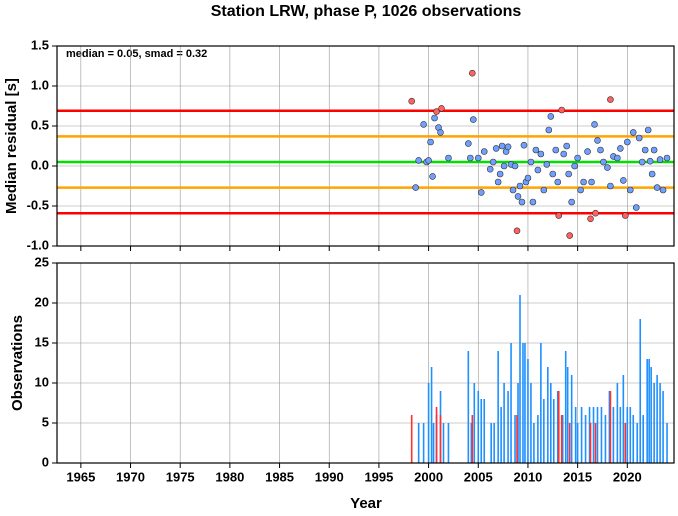 Image resolution: width=678 pixels, height=516 pixels. I want to click on x-tick-label: 2020, so click(627, 476).